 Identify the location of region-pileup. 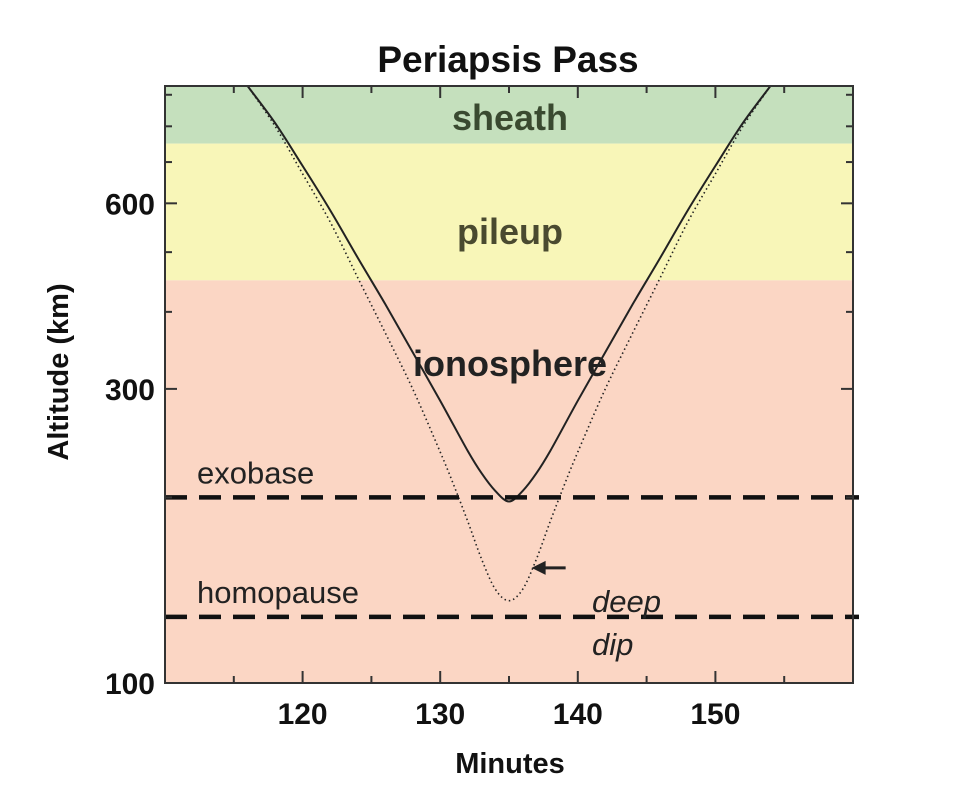
(509, 212).